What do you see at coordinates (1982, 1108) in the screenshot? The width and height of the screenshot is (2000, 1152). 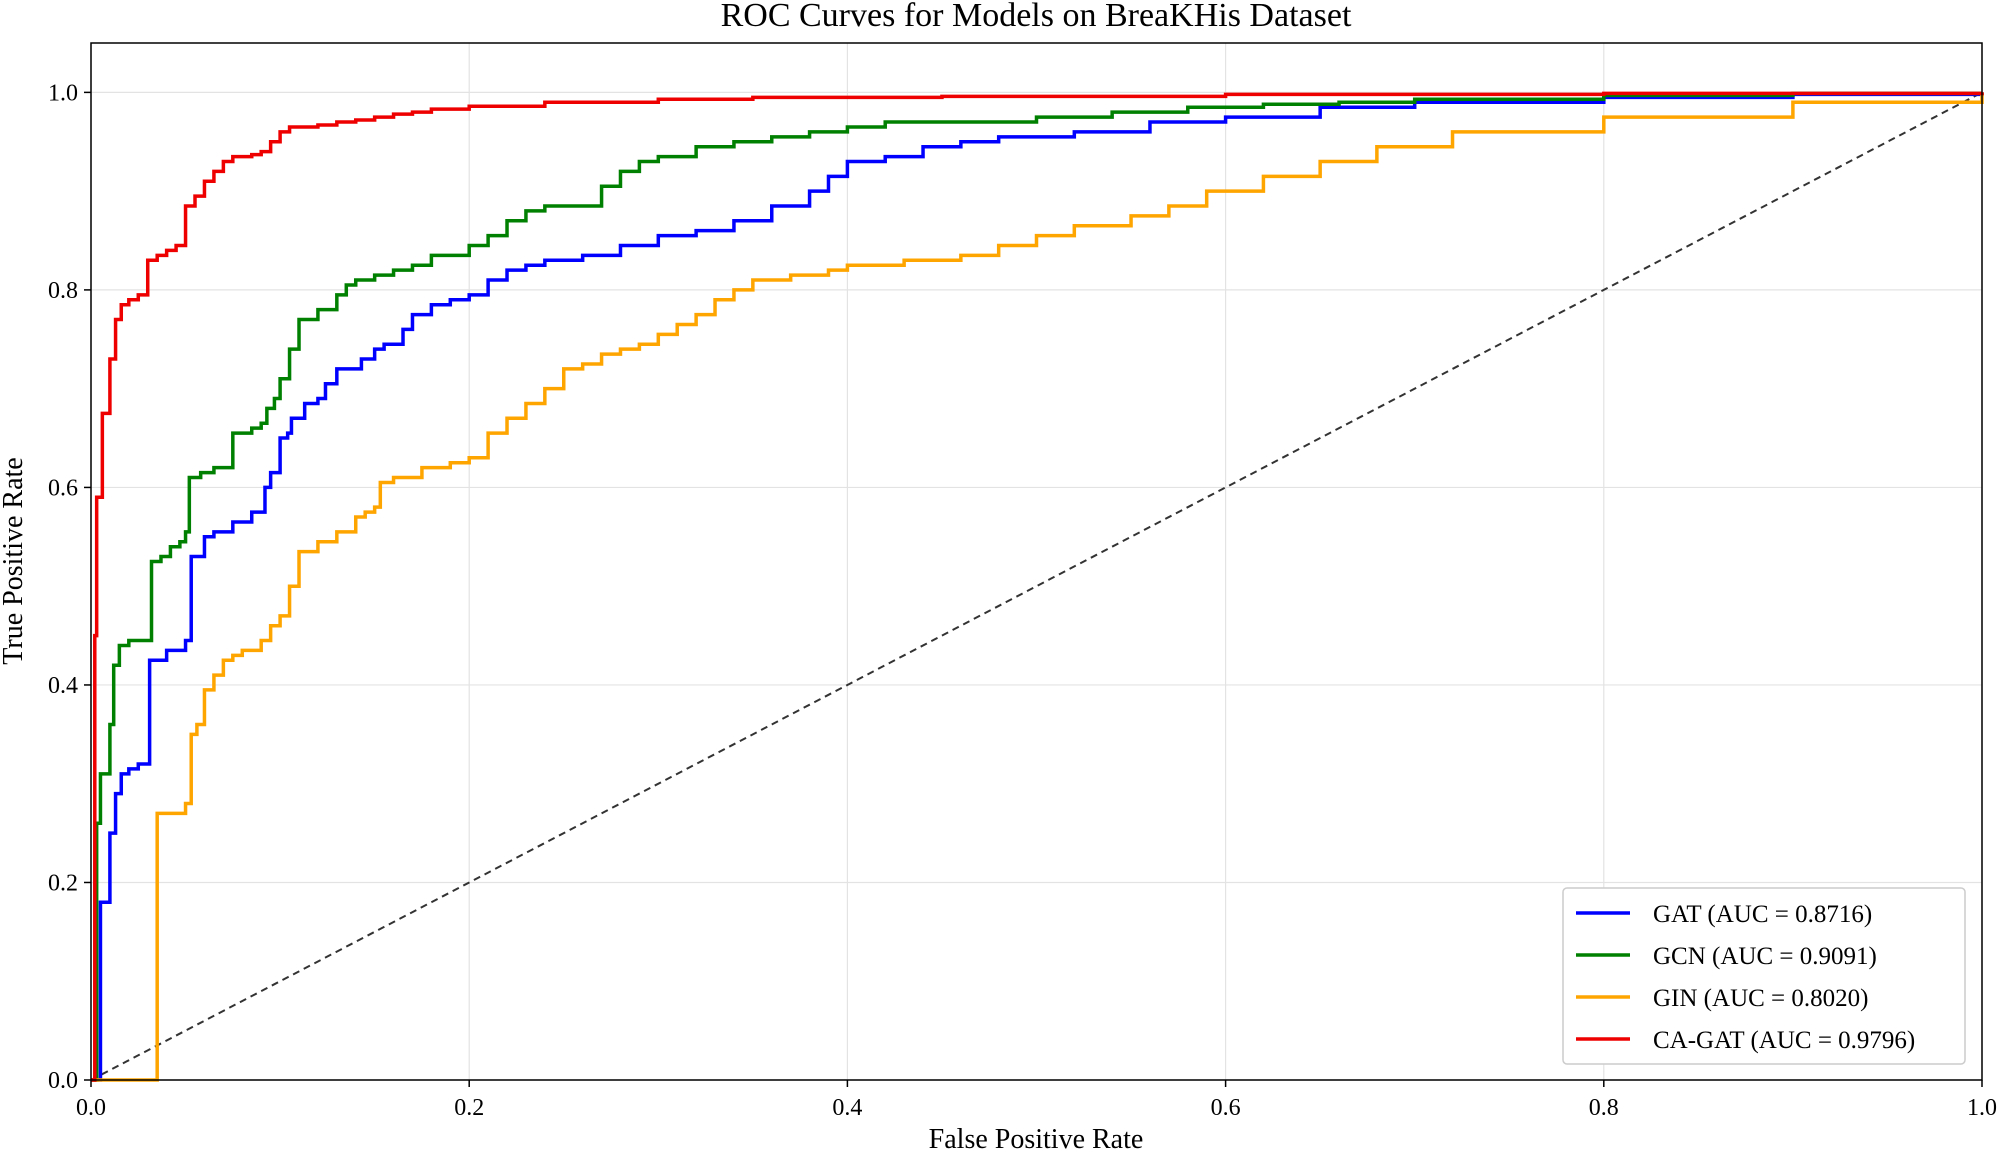 I see `x-tick-label: 1.0` at bounding box center [1982, 1108].